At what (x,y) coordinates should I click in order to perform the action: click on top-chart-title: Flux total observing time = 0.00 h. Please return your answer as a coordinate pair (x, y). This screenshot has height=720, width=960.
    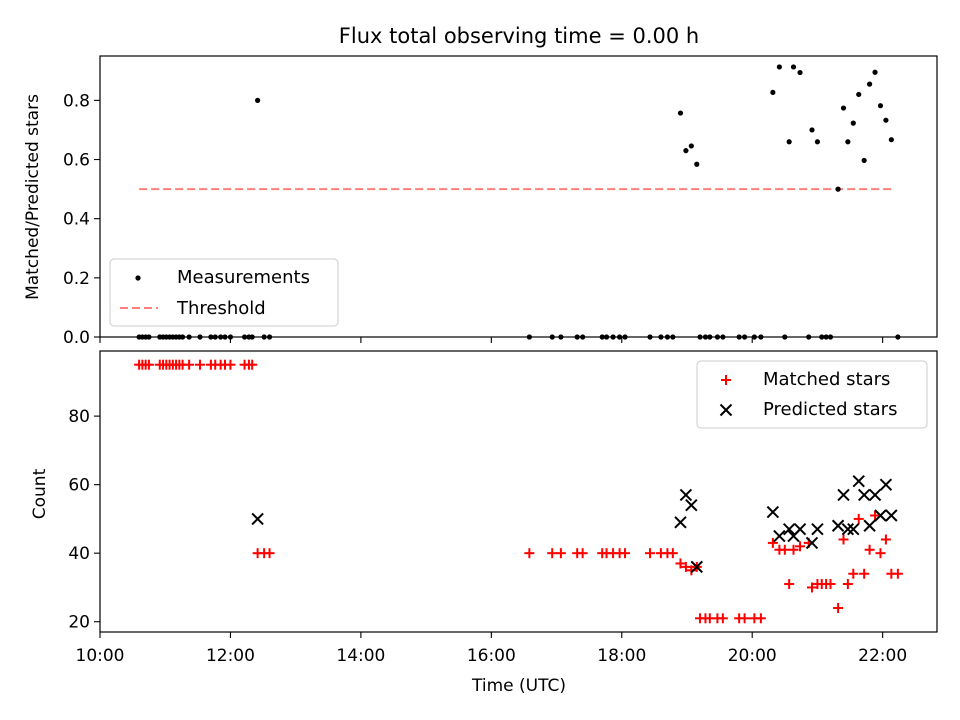
    Looking at the image, I should click on (519, 36).